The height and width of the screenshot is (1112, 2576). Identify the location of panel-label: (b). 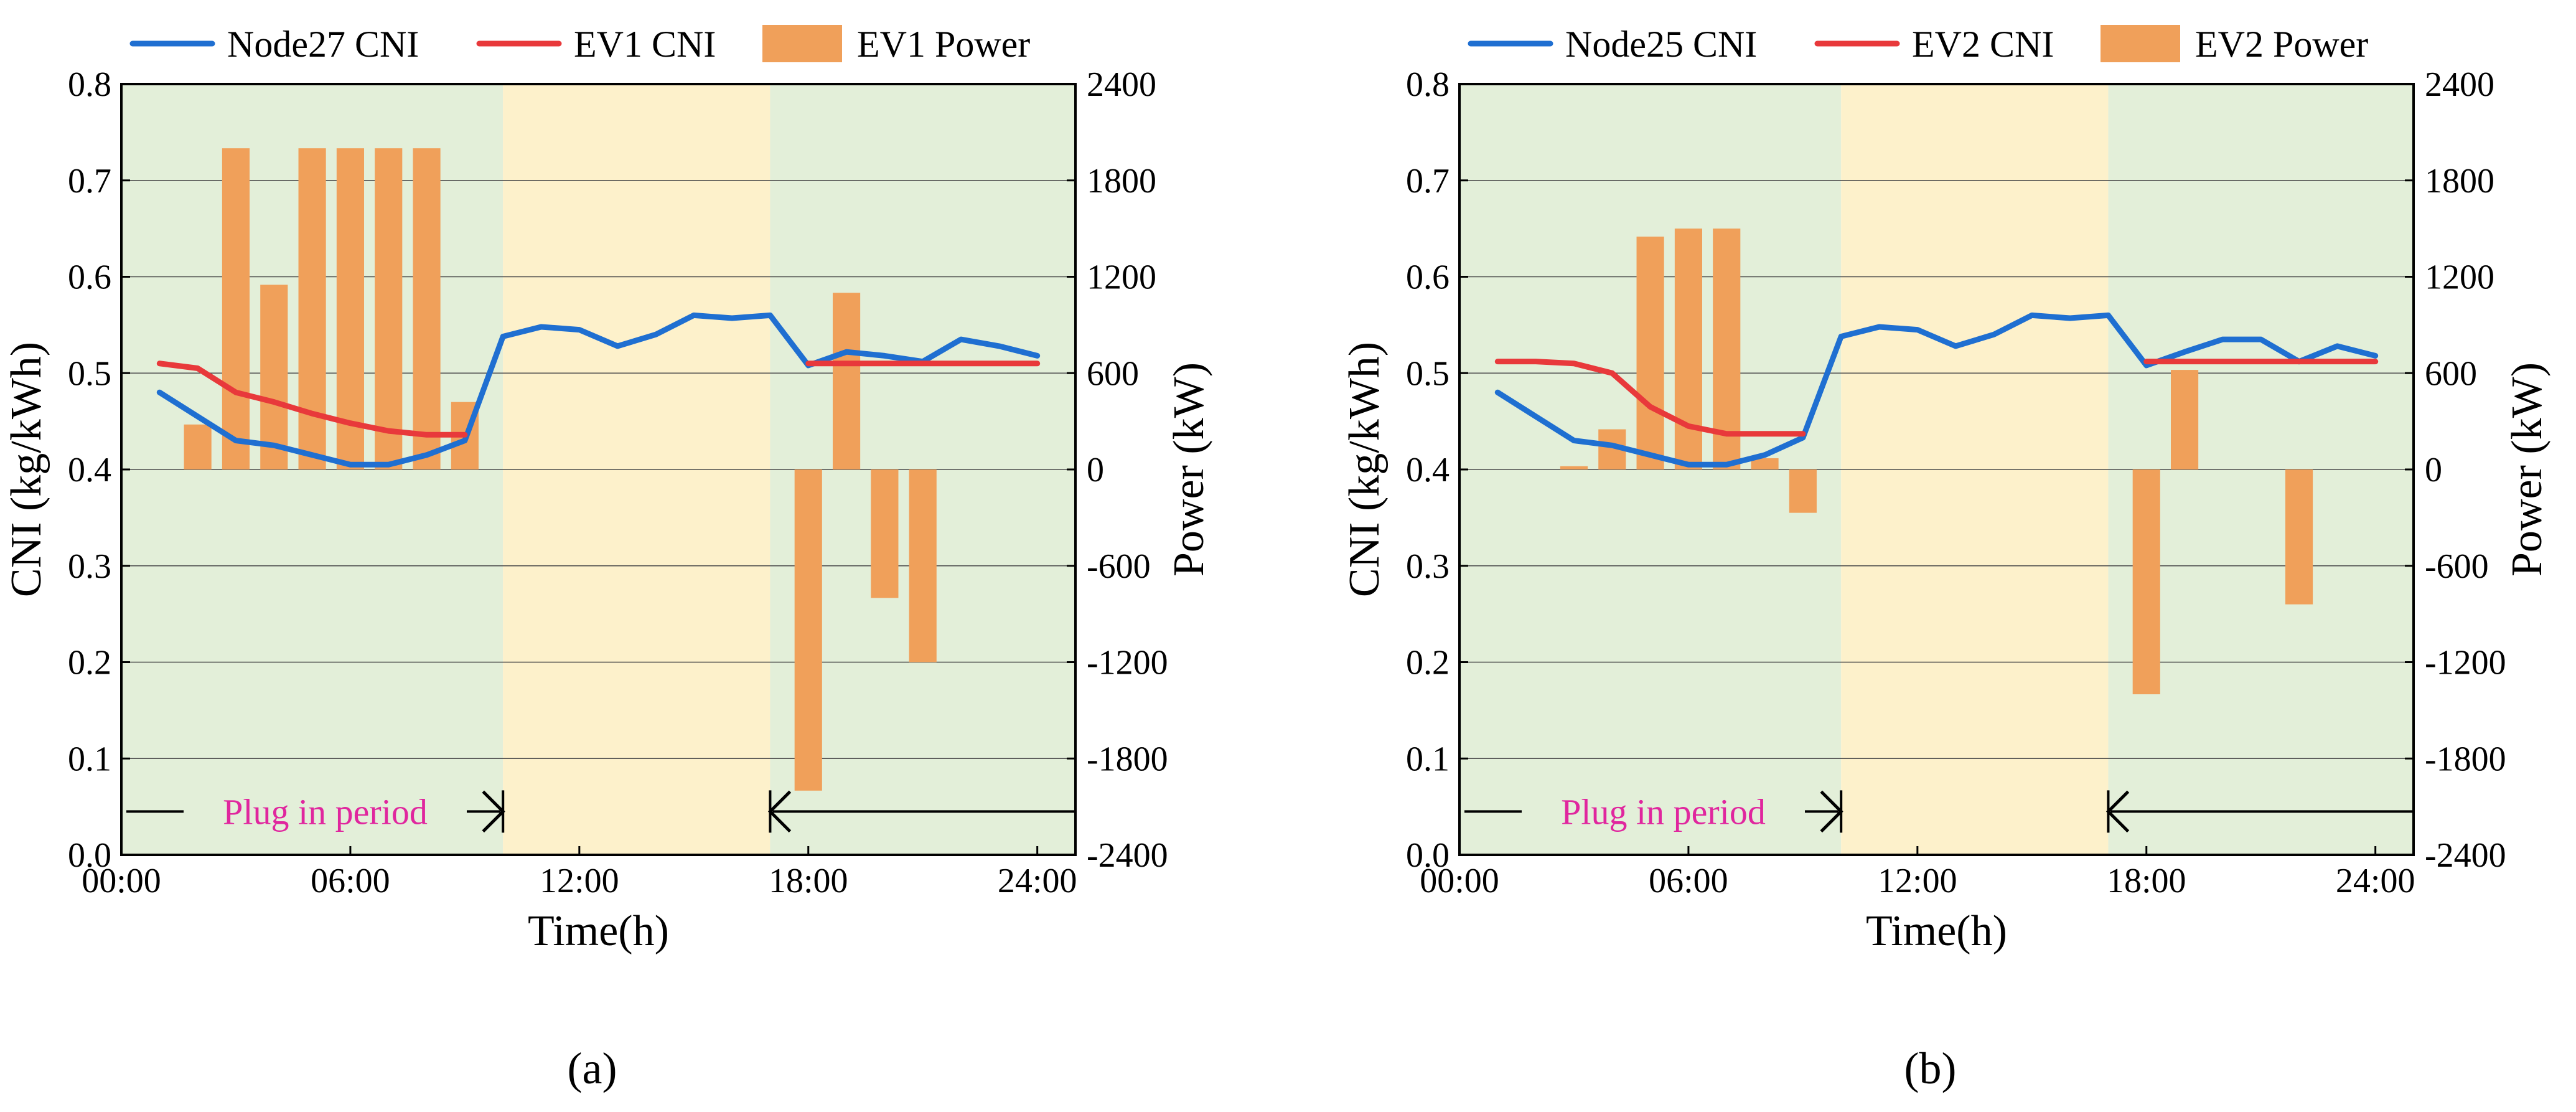
(1930, 1068).